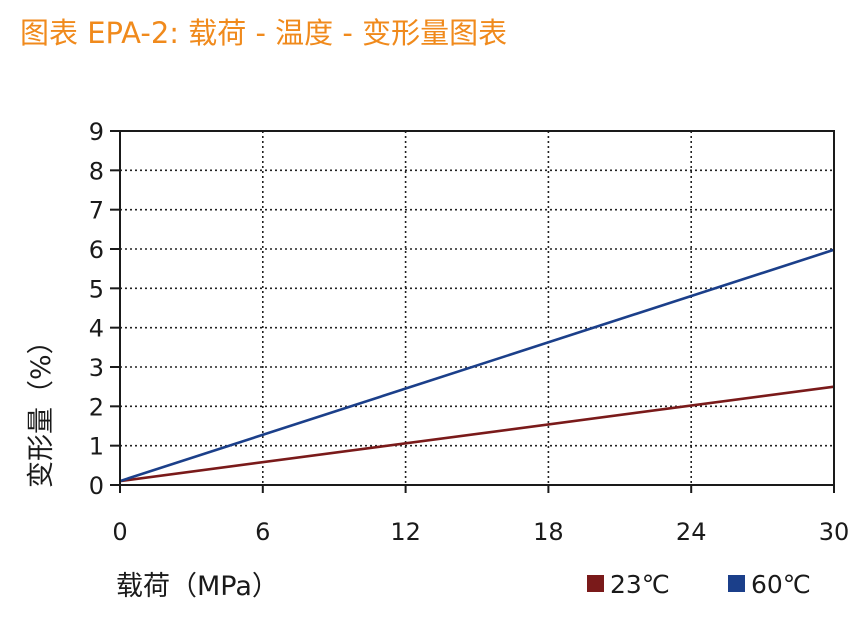  I want to click on x-tick-label: 0, so click(119, 532).